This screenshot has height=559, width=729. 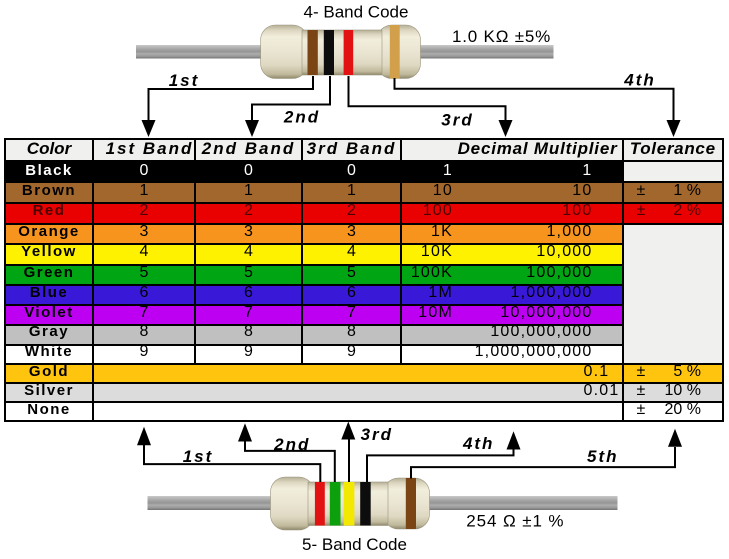 I want to click on svg-text: 5th, so click(x=603, y=456).